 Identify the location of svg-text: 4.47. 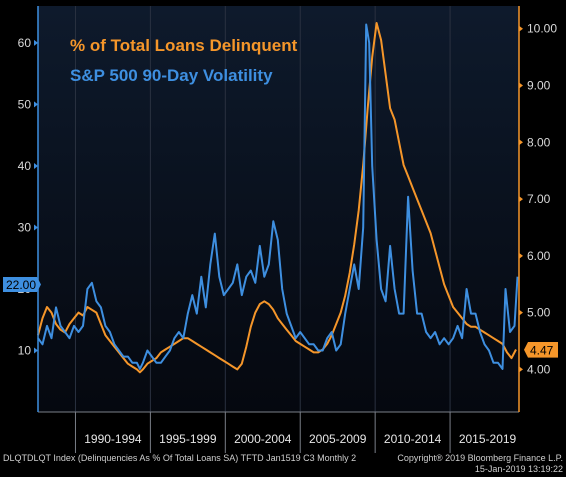
(542, 351).